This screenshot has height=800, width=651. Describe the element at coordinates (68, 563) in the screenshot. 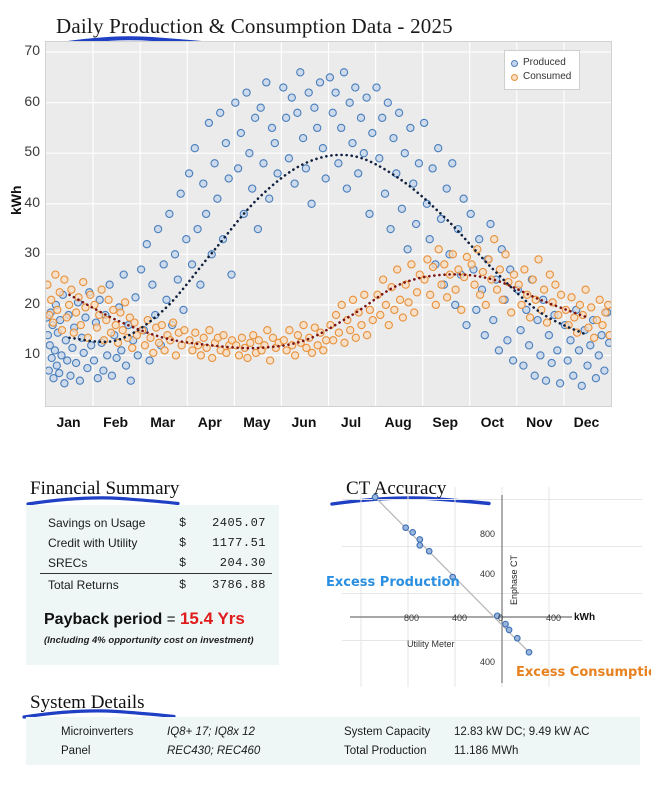

I see `row-label-srecs: SRECs` at that location.